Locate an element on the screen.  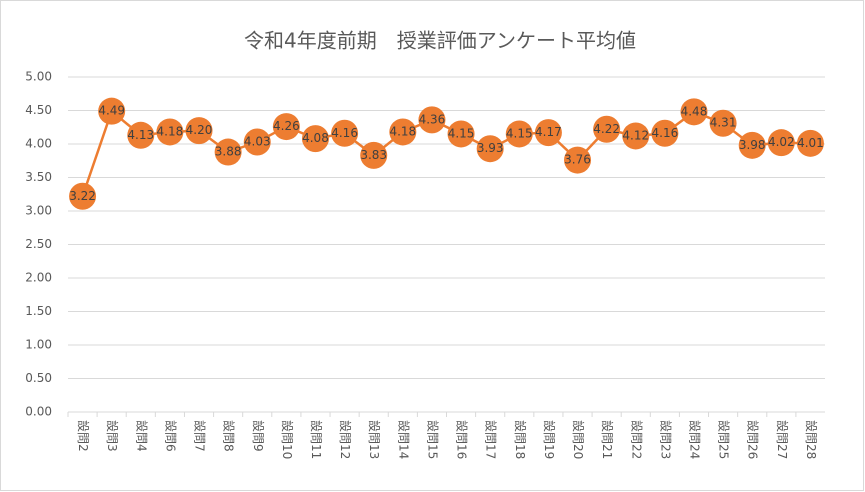
data-label: 3.98 is located at coordinates (752, 145).